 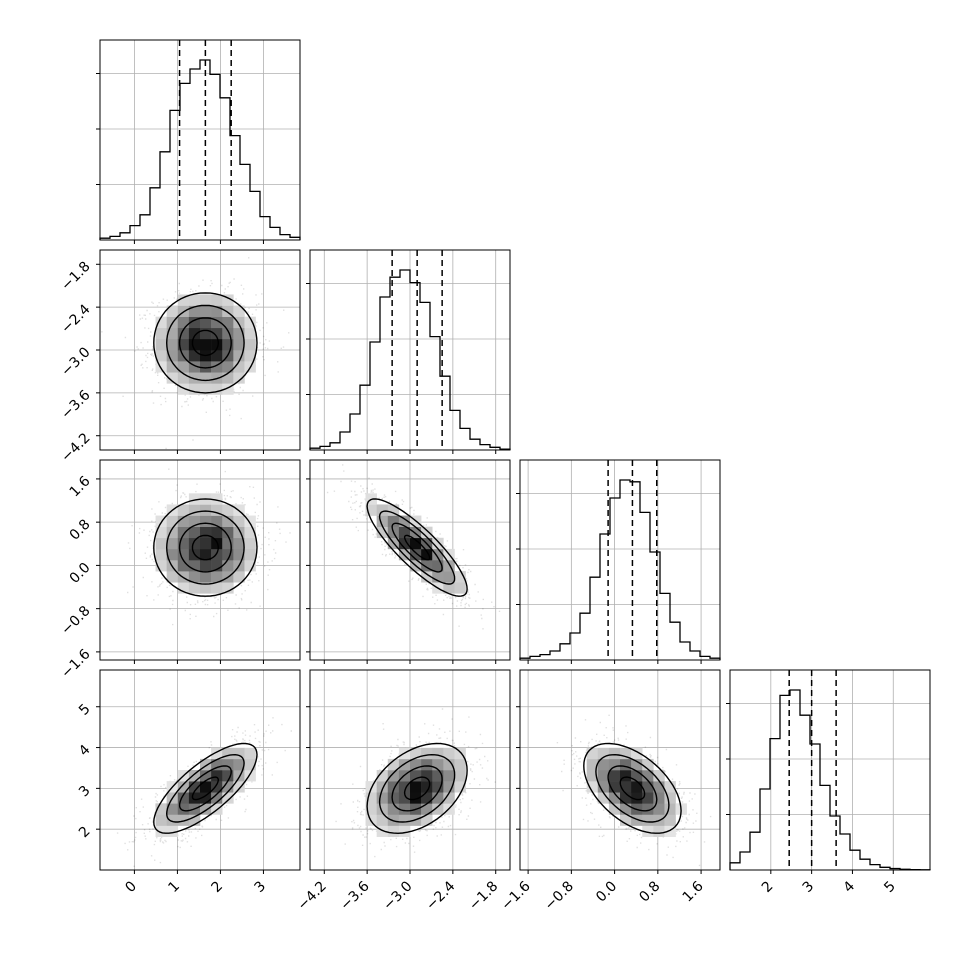 I want to click on density-content, so click(x=634, y=790).